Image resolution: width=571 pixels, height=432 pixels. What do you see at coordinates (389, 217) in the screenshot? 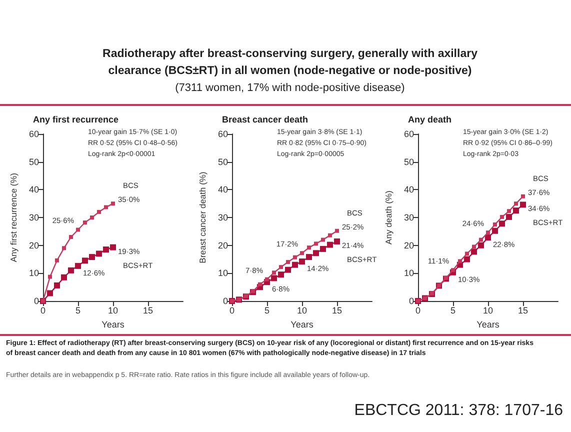
I see `y-axis-title: Any death (%)` at bounding box center [389, 217].